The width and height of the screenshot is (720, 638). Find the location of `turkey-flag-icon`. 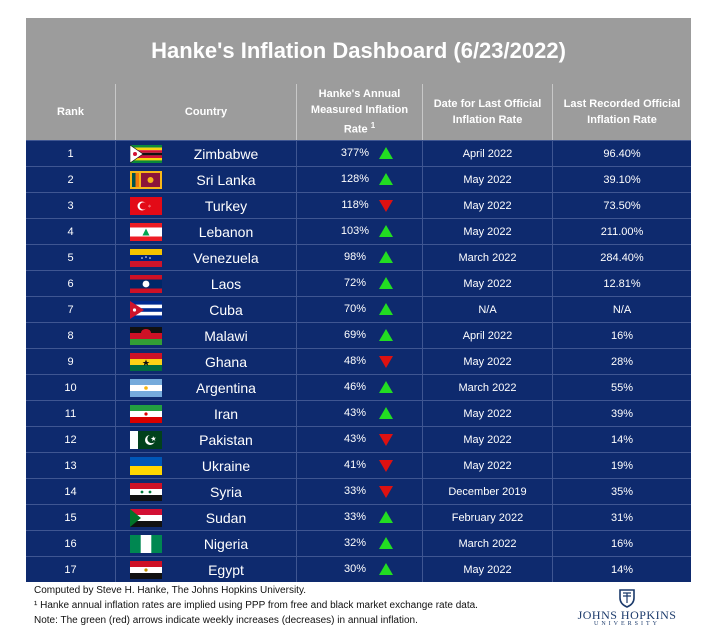

turkey-flag-icon is located at coordinates (146, 206).